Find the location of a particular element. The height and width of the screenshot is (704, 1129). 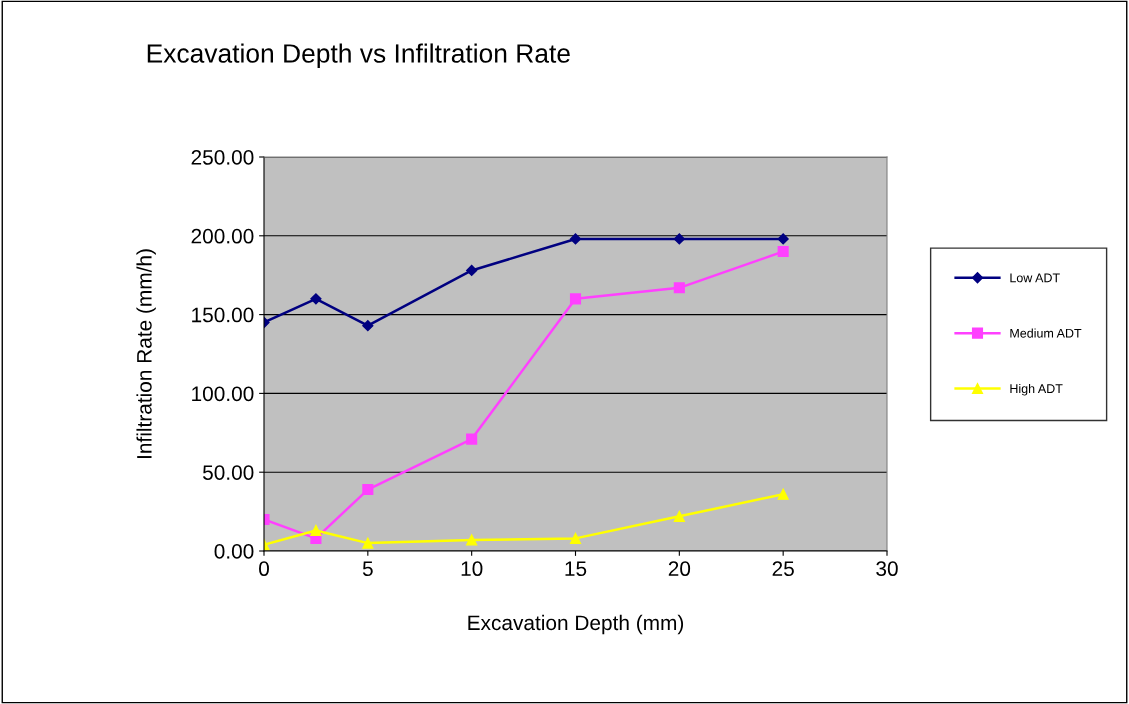

y-tick-label: 250.00 is located at coordinates (222, 157).